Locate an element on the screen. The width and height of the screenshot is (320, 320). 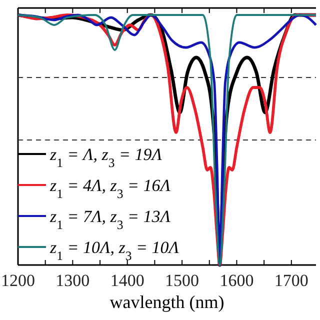
legend-label: z$_{1}$ = 10Λ, z$_{3}$ = 10Λ is located at coordinates (114, 250).